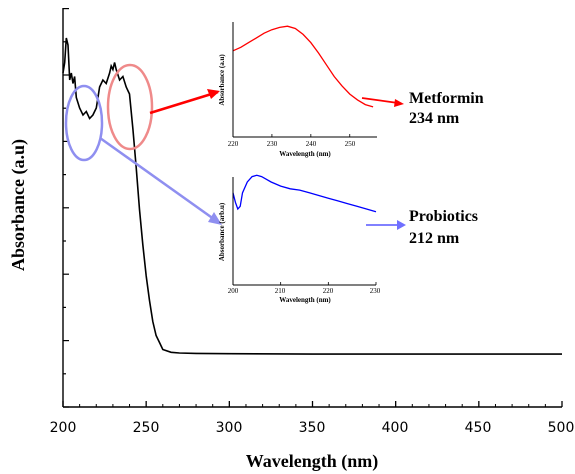 The image size is (575, 474). Describe the element at coordinates (380, 100) in the screenshot. I see `metformin-connector` at that location.